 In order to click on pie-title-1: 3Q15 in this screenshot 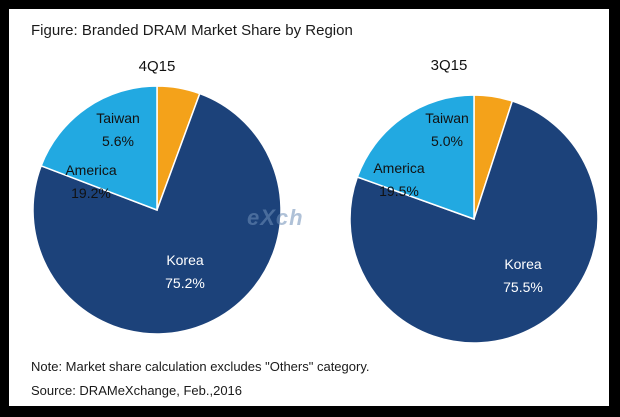, I will do `click(449, 65)`.